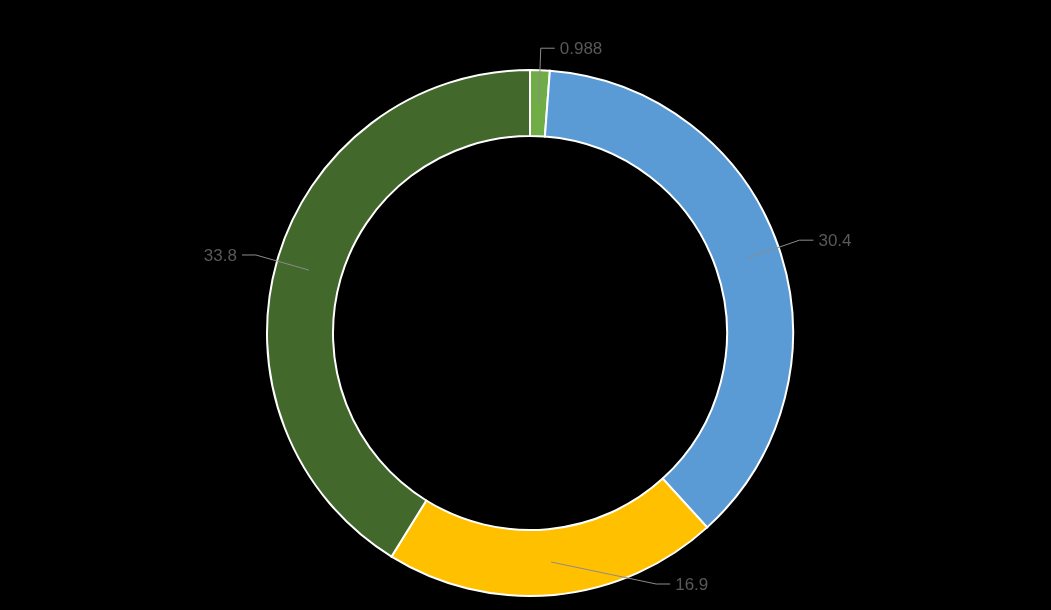 This screenshot has height=610, width=1051. I want to click on data-label: 16.9, so click(692, 584).